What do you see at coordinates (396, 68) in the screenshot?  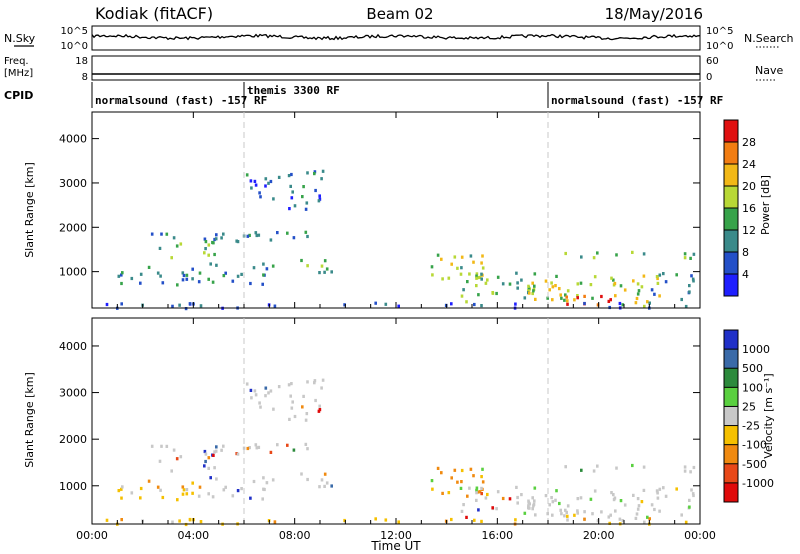 I see `freq-panel` at bounding box center [396, 68].